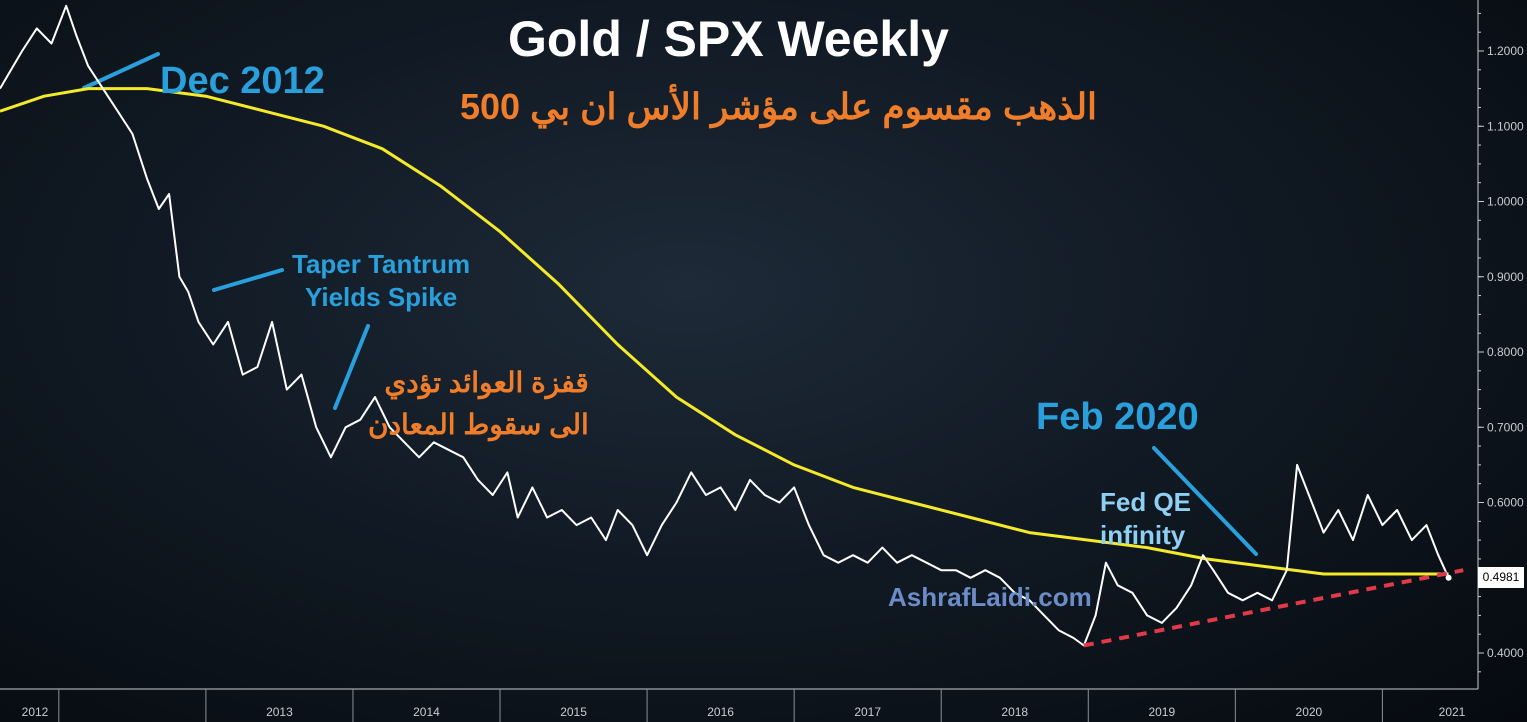  Describe the element at coordinates (426, 712) in the screenshot. I see `x-tick-label: 2014` at that location.